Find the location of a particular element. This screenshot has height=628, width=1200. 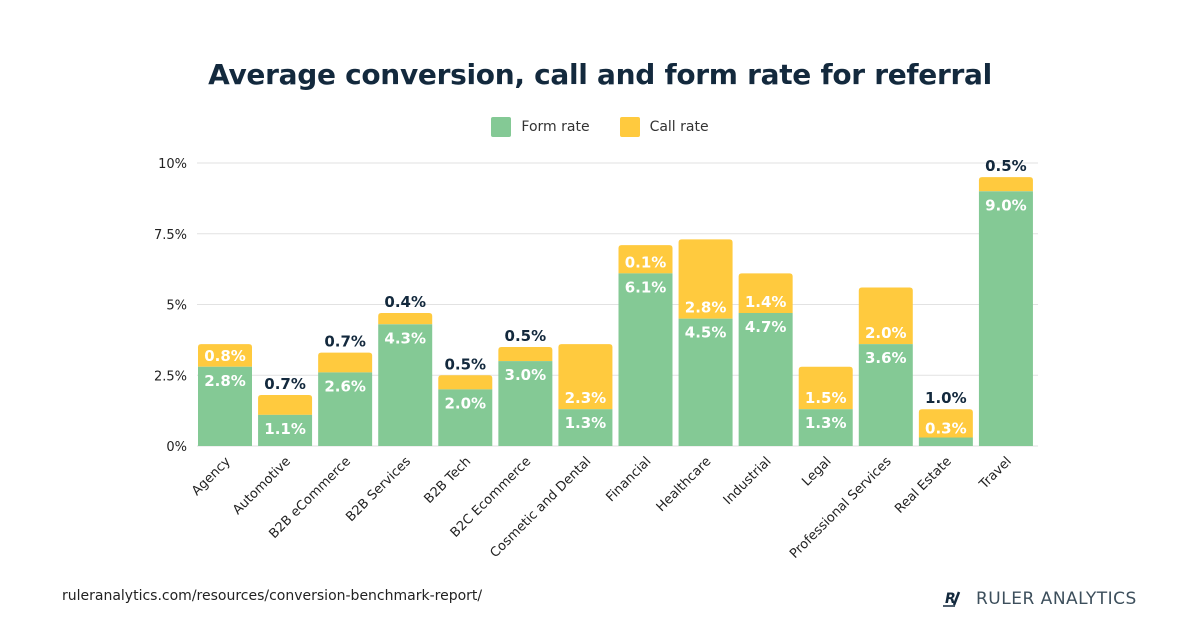

legend-label-call: Call rate is located at coordinates (679, 127).